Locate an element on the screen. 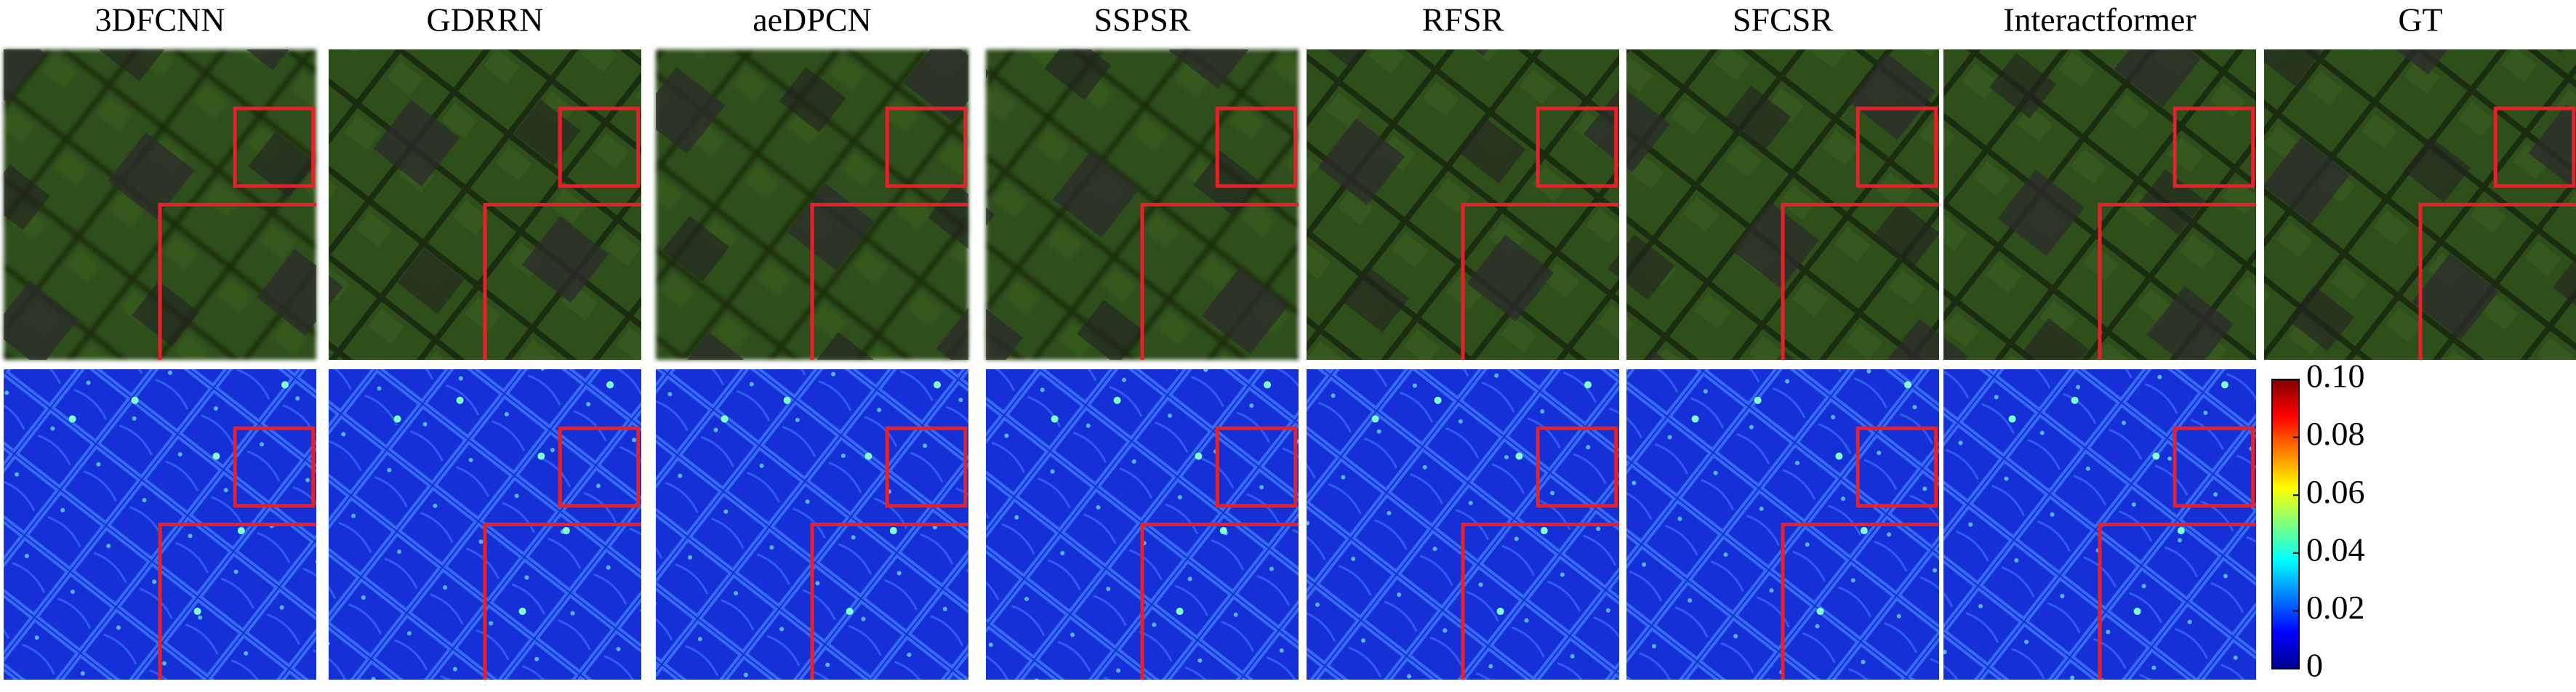  colorbar-tick-label: 0.06 is located at coordinates (2336, 492).